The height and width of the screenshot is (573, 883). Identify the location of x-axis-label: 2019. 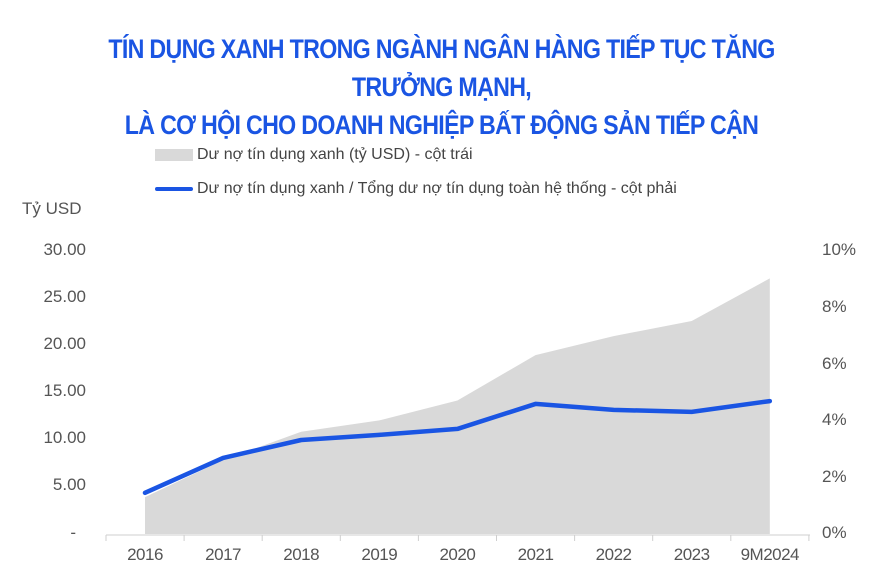
(379, 554).